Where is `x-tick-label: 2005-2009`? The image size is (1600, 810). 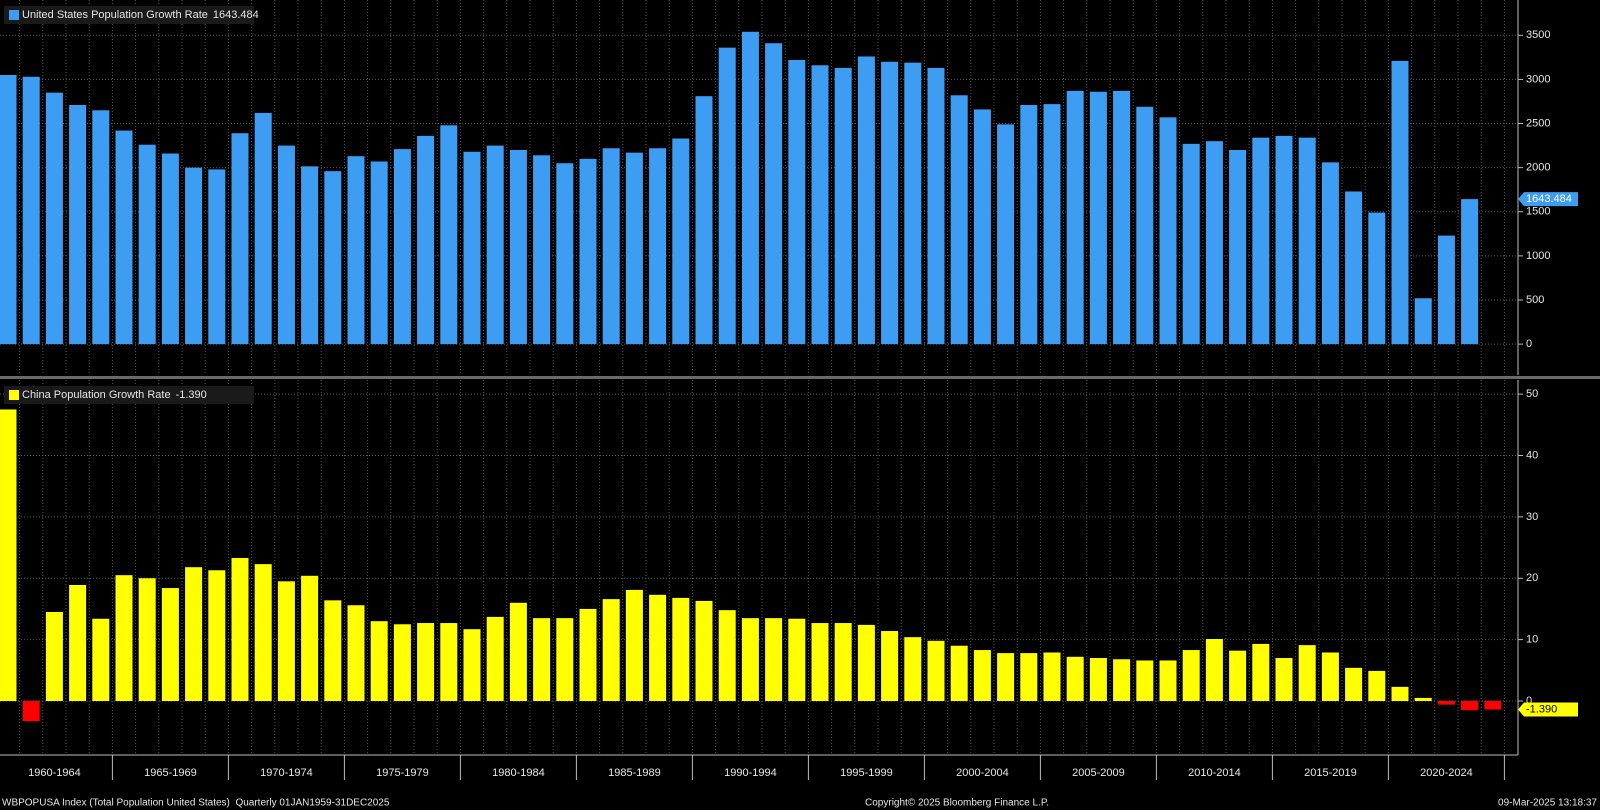 x-tick-label: 2005-2009 is located at coordinates (1098, 773).